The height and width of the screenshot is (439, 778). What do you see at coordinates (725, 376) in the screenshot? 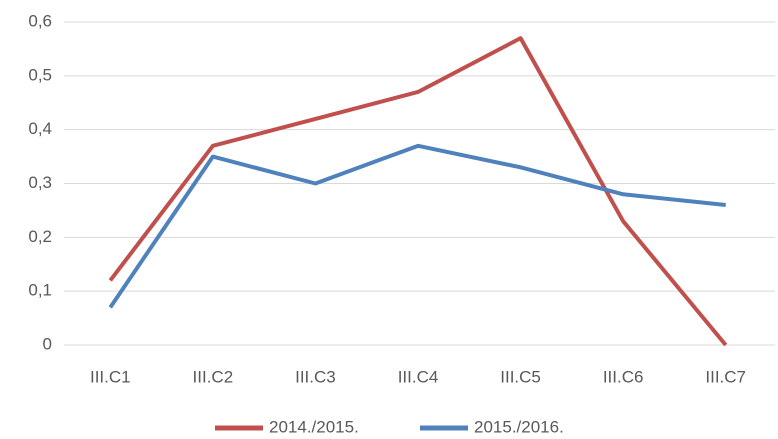
I see `x-tick-label: III.C7` at bounding box center [725, 376].